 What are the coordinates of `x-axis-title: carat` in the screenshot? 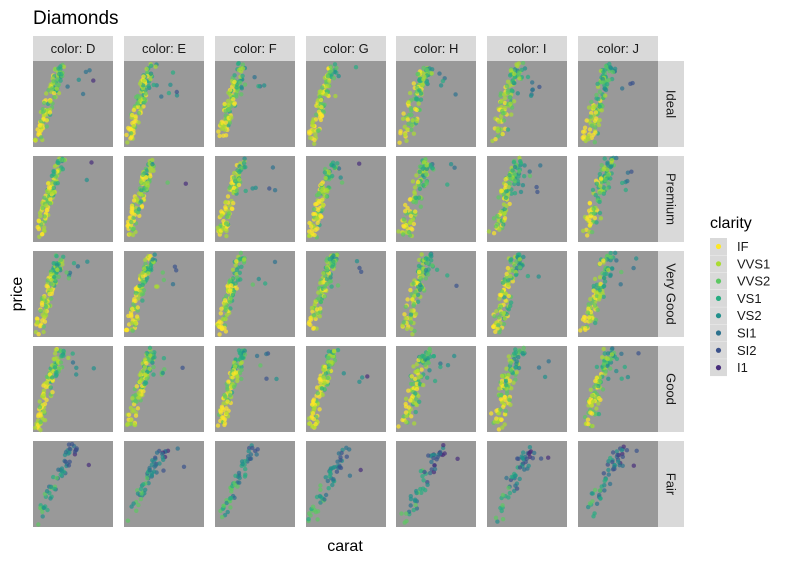 It's located at (345, 546).